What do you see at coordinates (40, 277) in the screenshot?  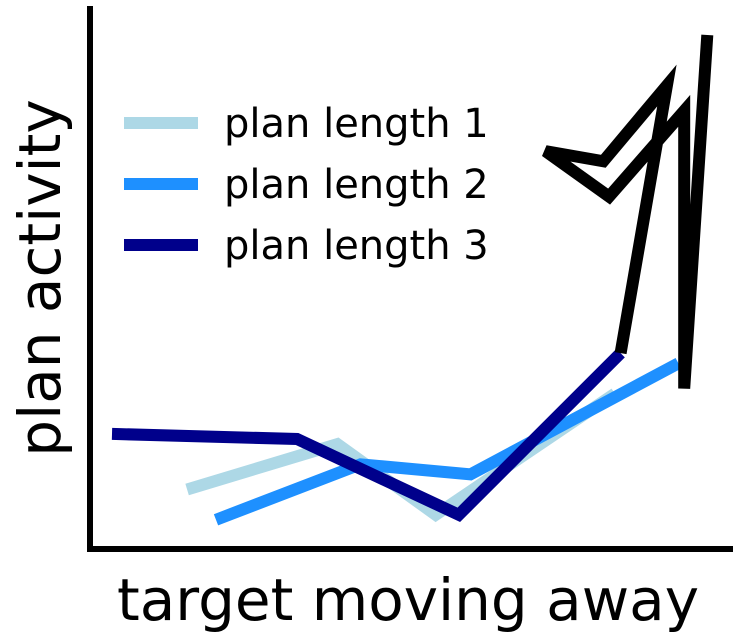 I see `y-axis-label: plan activity` at bounding box center [40, 277].